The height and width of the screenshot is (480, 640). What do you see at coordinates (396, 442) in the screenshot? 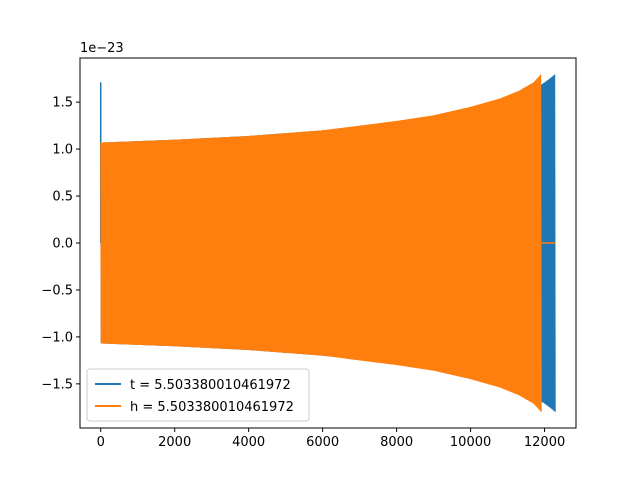
I see `x-tick-label: 8000` at bounding box center [396, 442].